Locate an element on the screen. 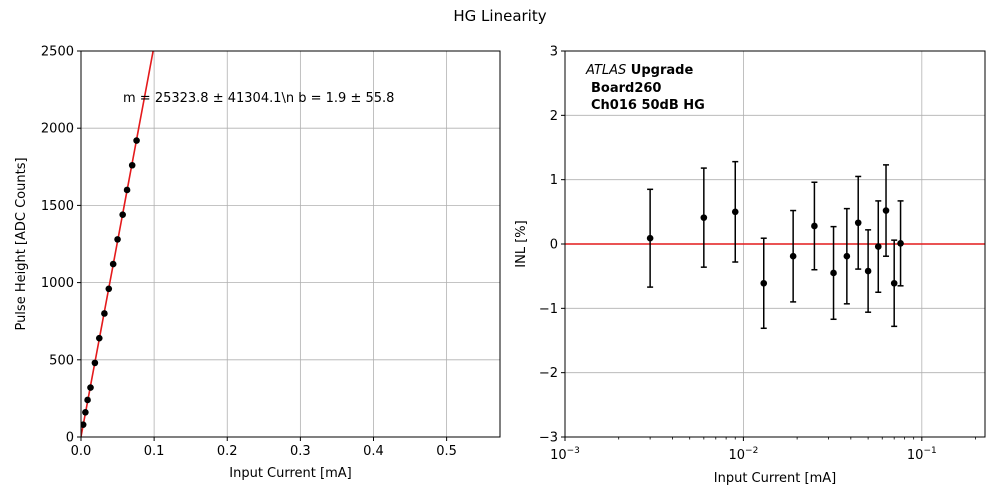 The height and width of the screenshot is (500, 1000). x-tick-label: 0.5 is located at coordinates (446, 451).